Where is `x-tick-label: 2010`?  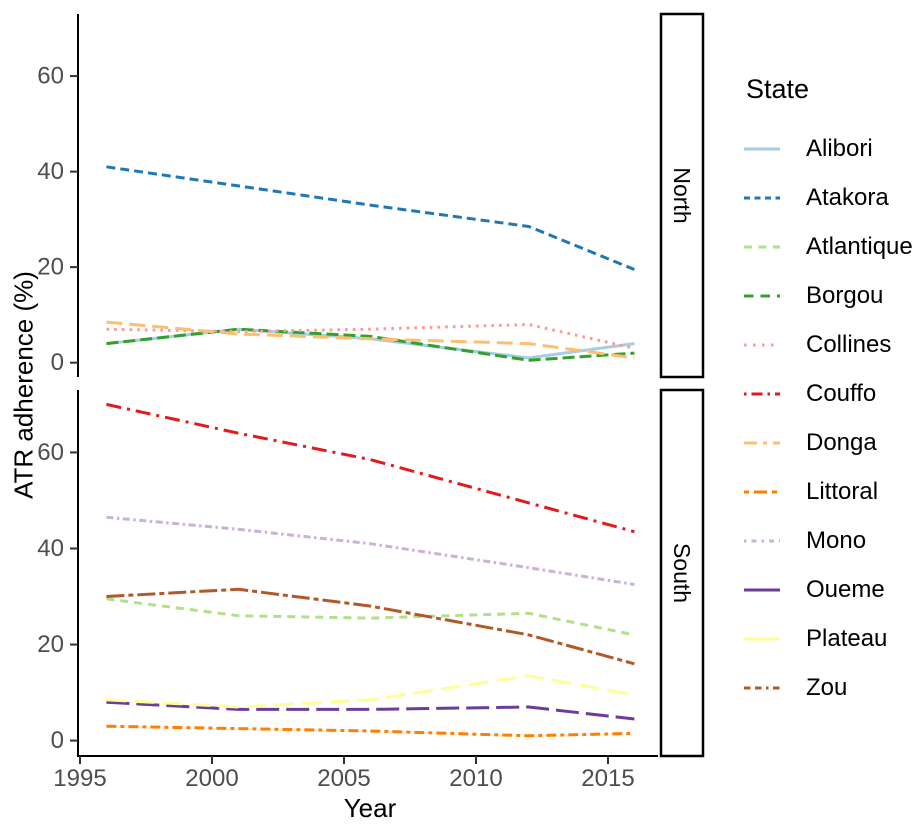
x-tick-label: 2010 is located at coordinates (475, 778).